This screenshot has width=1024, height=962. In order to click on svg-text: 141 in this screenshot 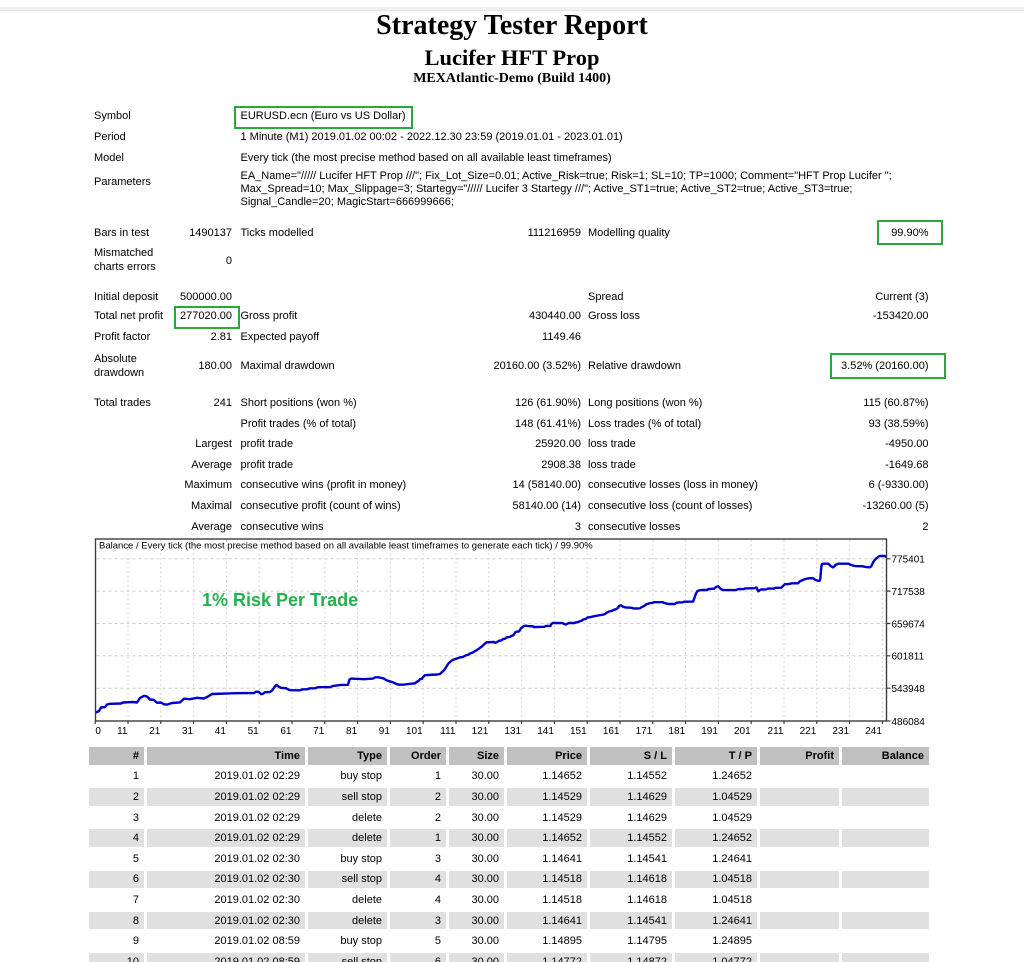, I will do `click(545, 731)`.